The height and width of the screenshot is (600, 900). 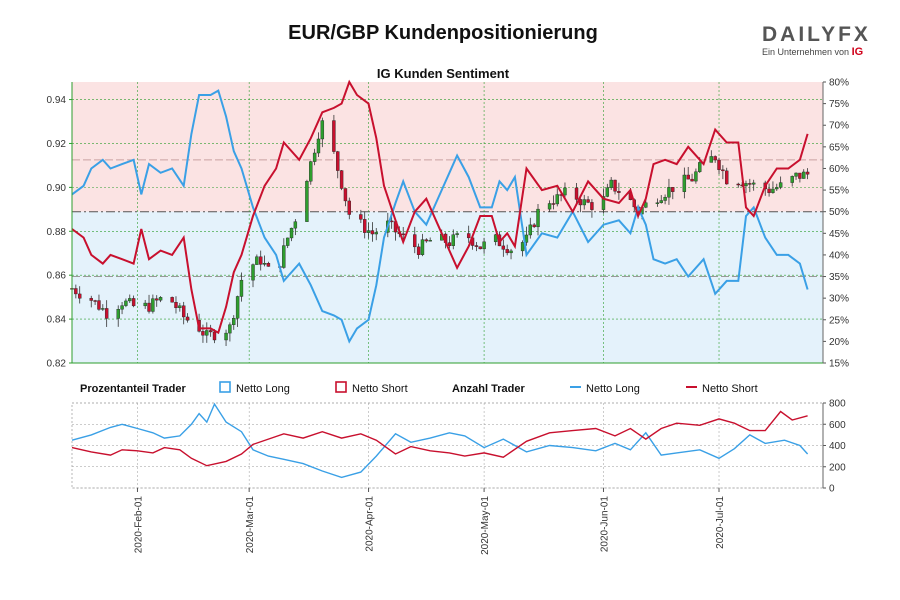 I want to click on legend-percent-long-swatch, so click(x=225, y=387).